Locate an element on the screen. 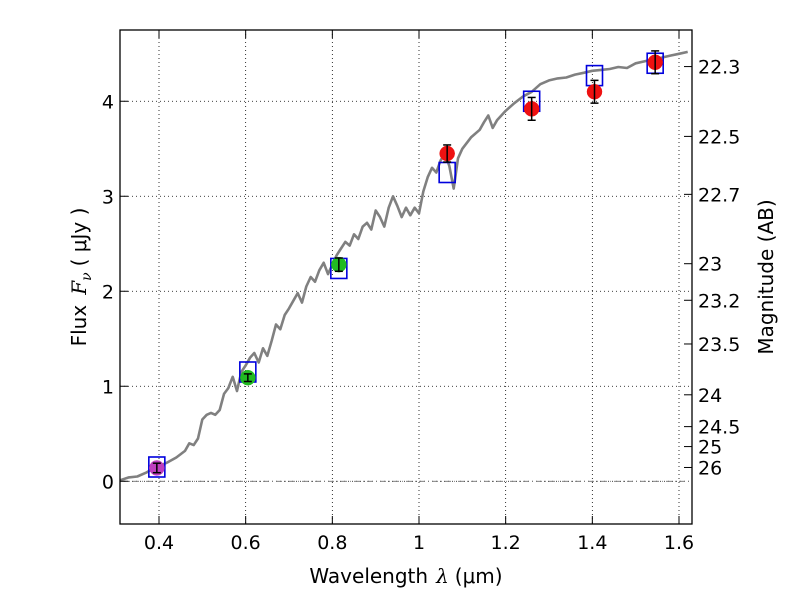  y2-tick-label: 24.5 is located at coordinates (719, 428).